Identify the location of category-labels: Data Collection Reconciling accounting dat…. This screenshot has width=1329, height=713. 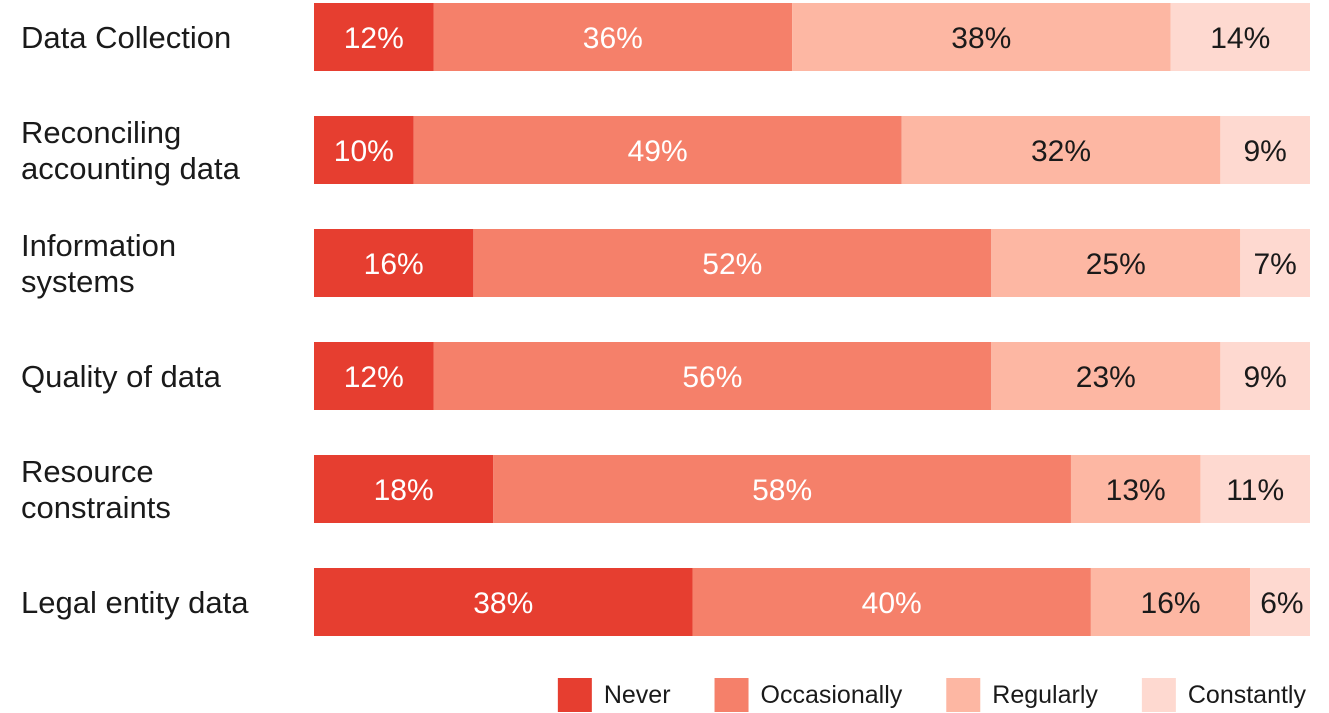
(135, 320).